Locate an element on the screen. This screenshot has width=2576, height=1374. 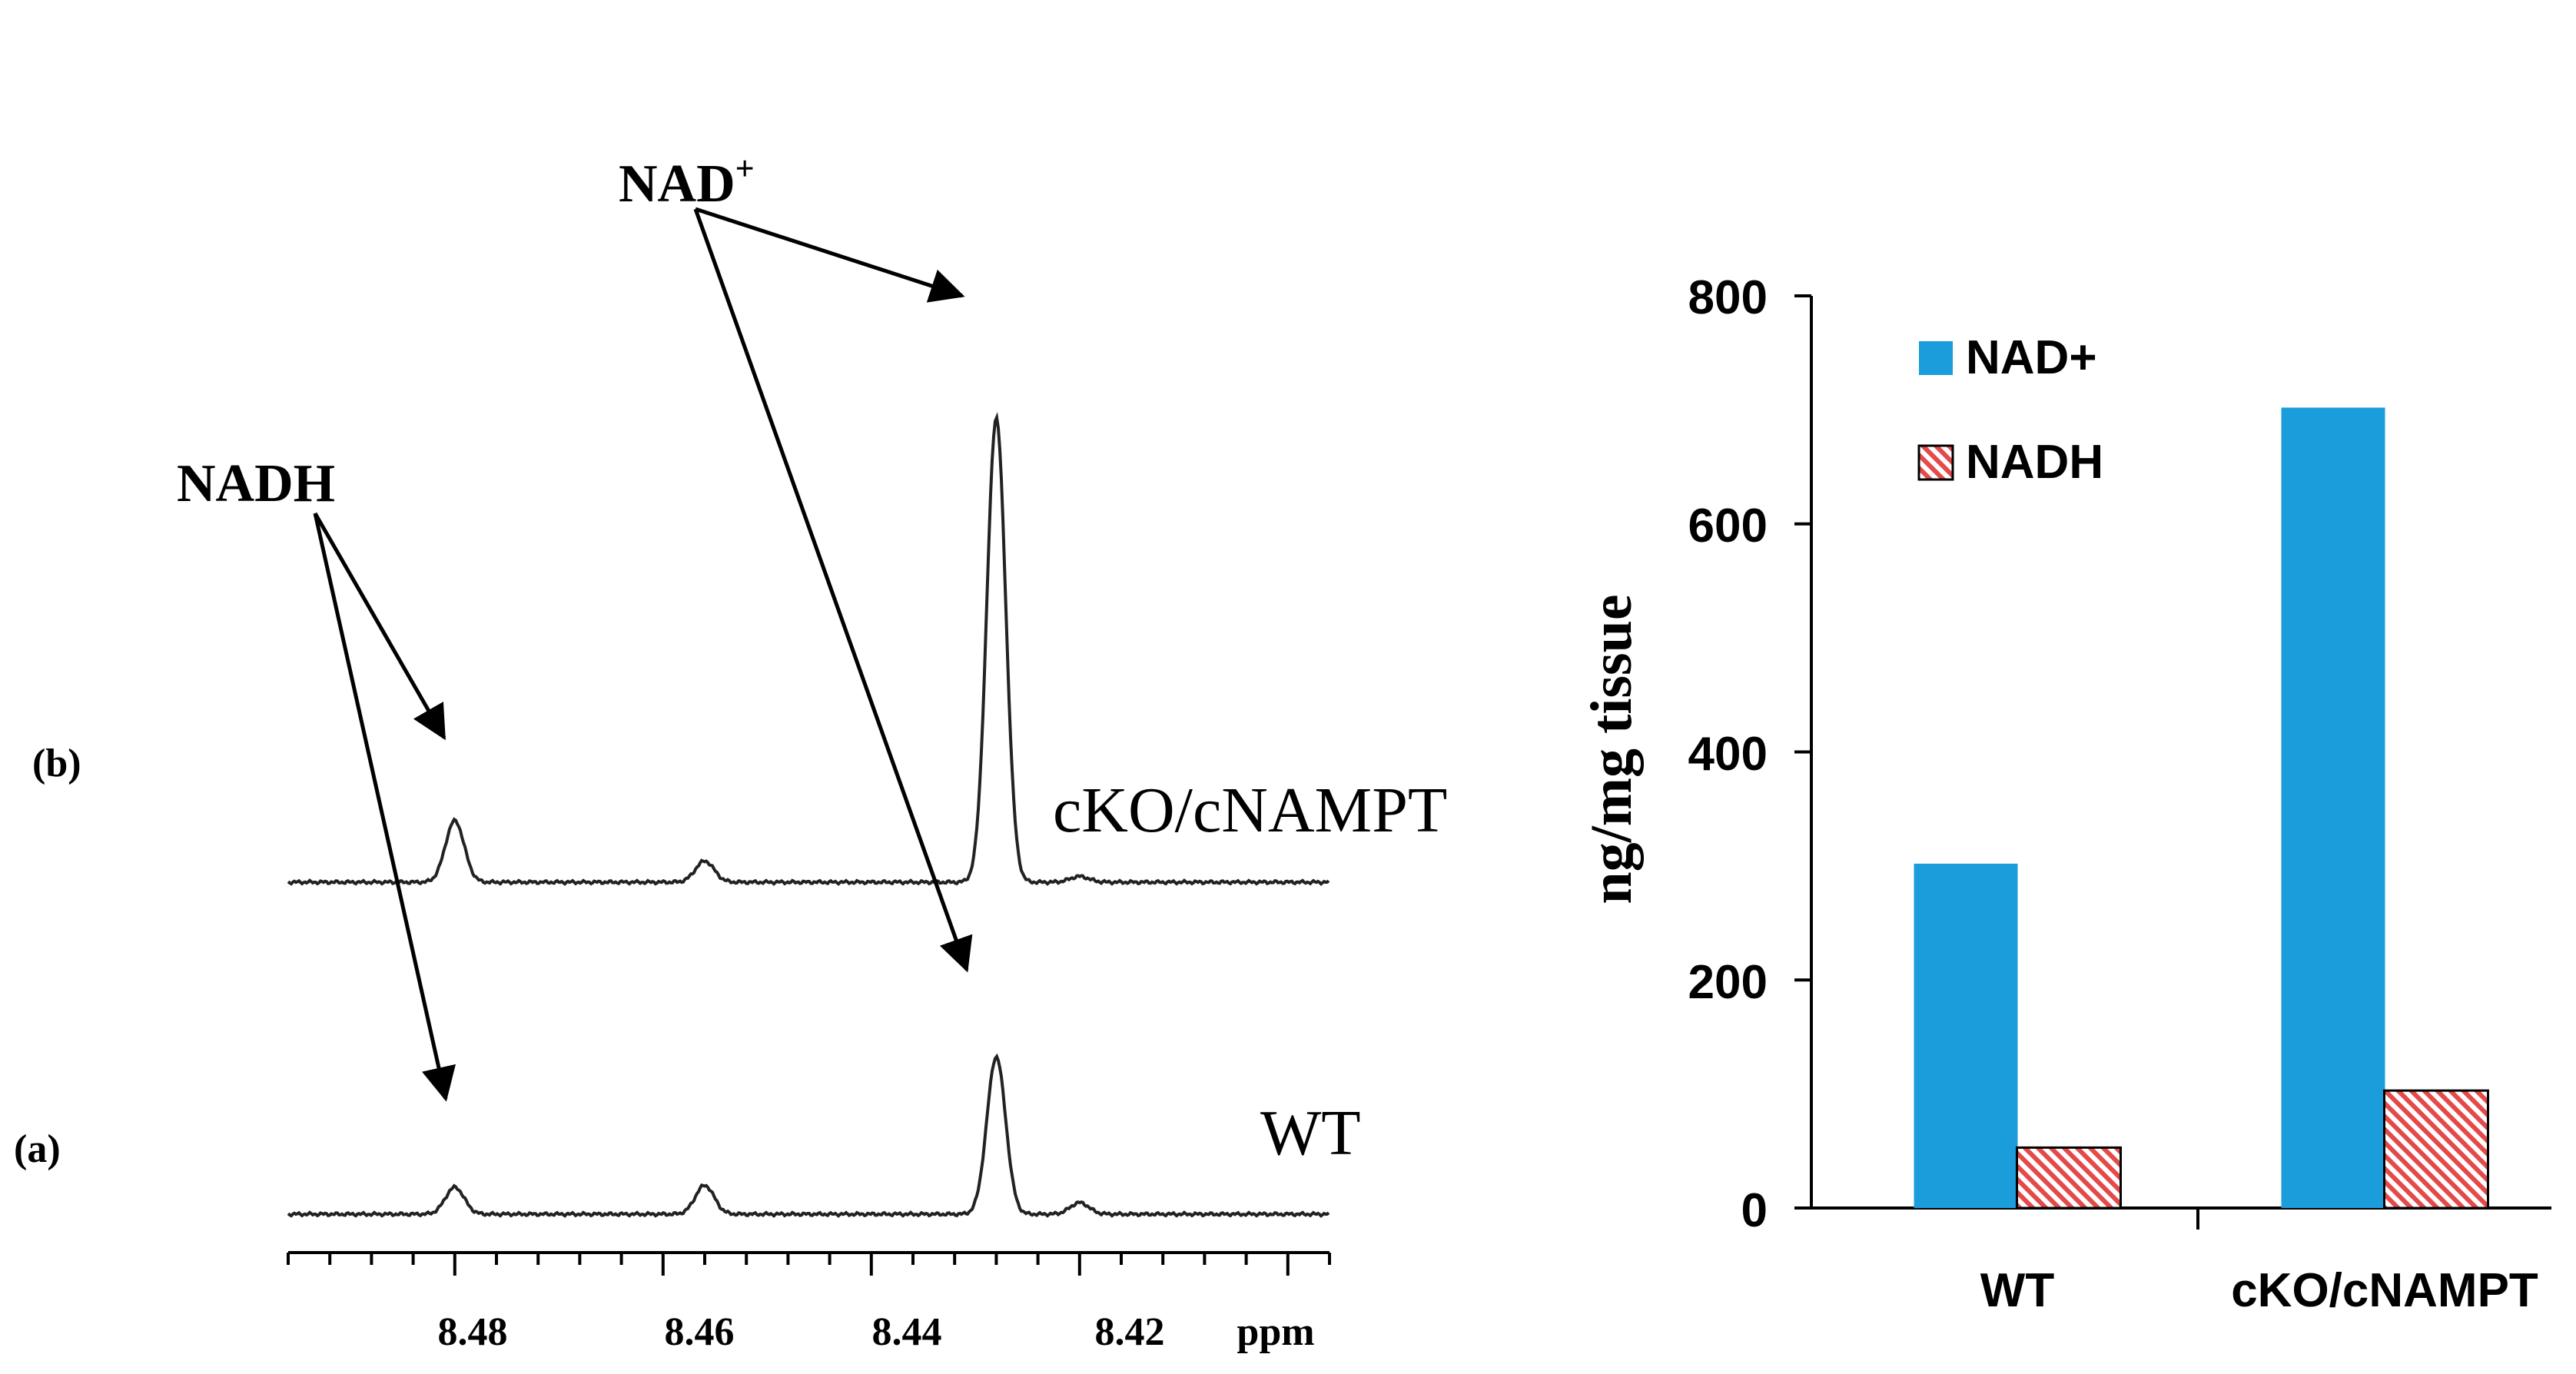
trace-wt-spectrum is located at coordinates (808, 1135).